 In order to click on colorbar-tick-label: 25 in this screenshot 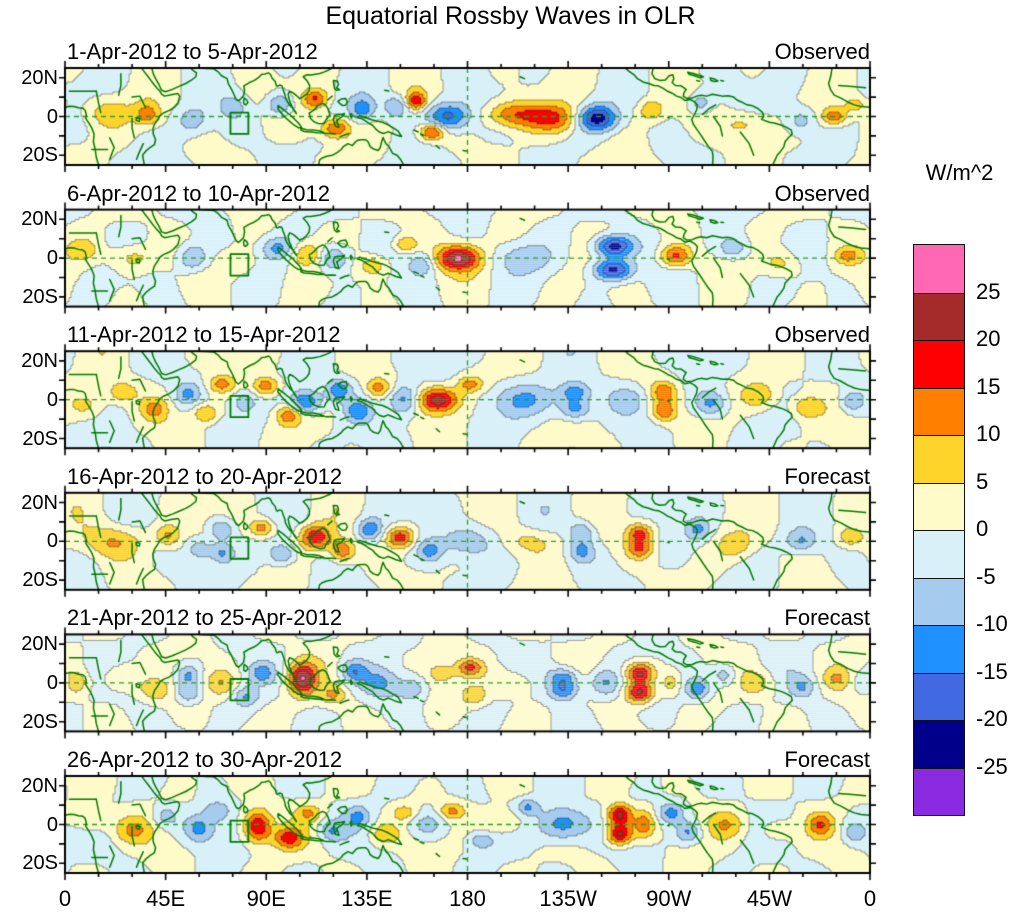, I will do `click(988, 291)`.